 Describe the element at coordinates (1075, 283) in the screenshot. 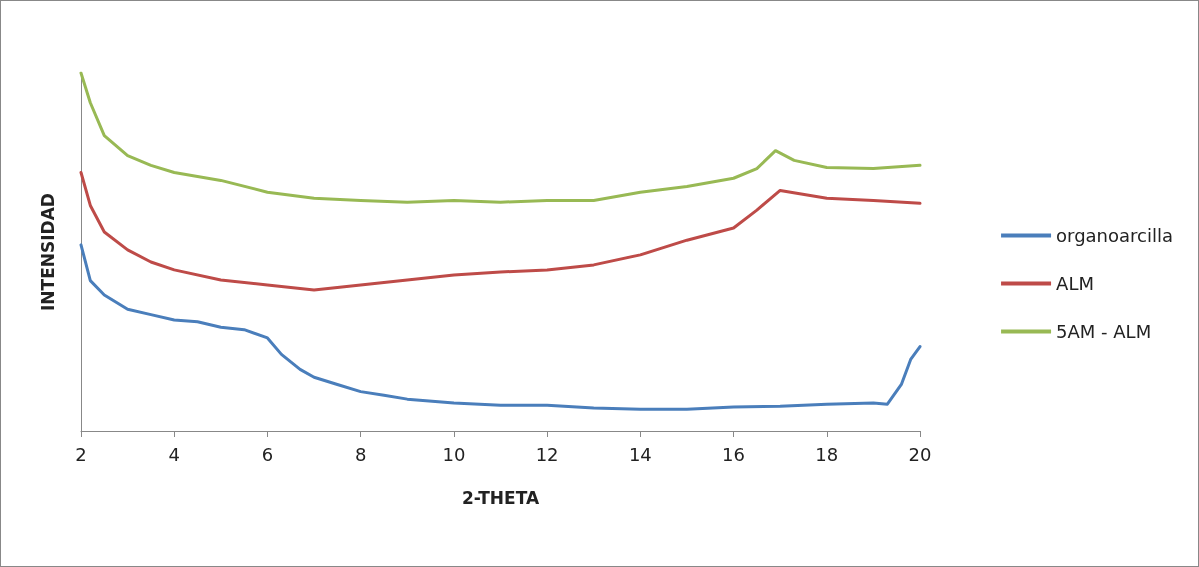

I see `legend-label: ALM` at that location.